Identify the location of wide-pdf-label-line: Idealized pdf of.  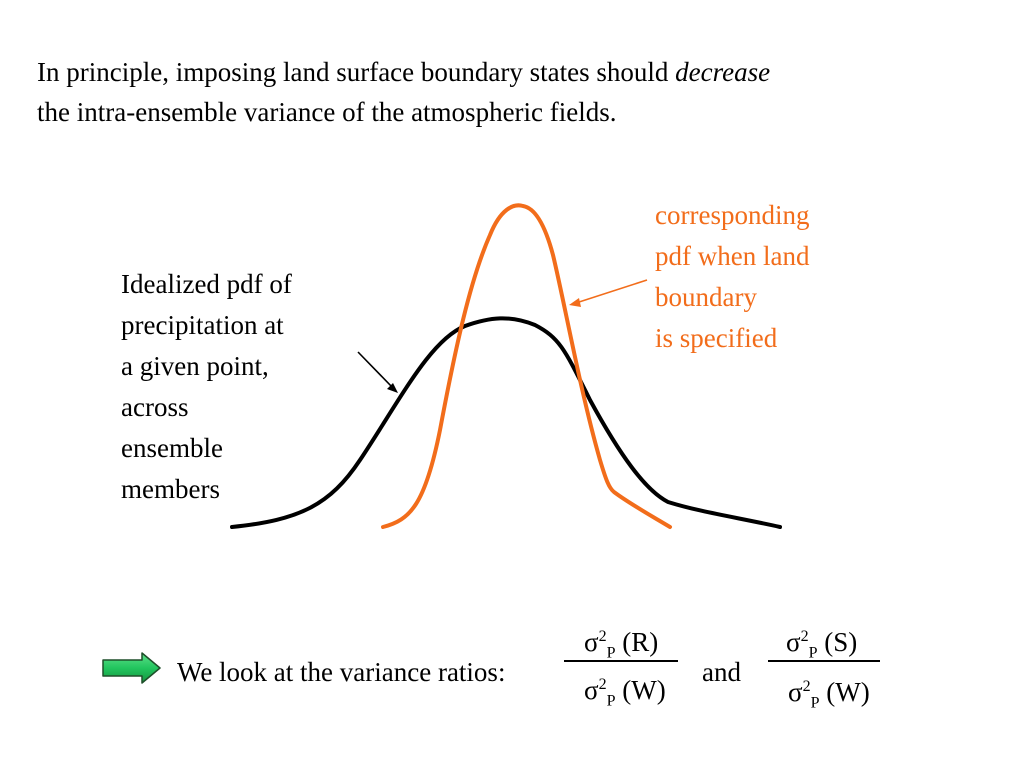
(206, 284).